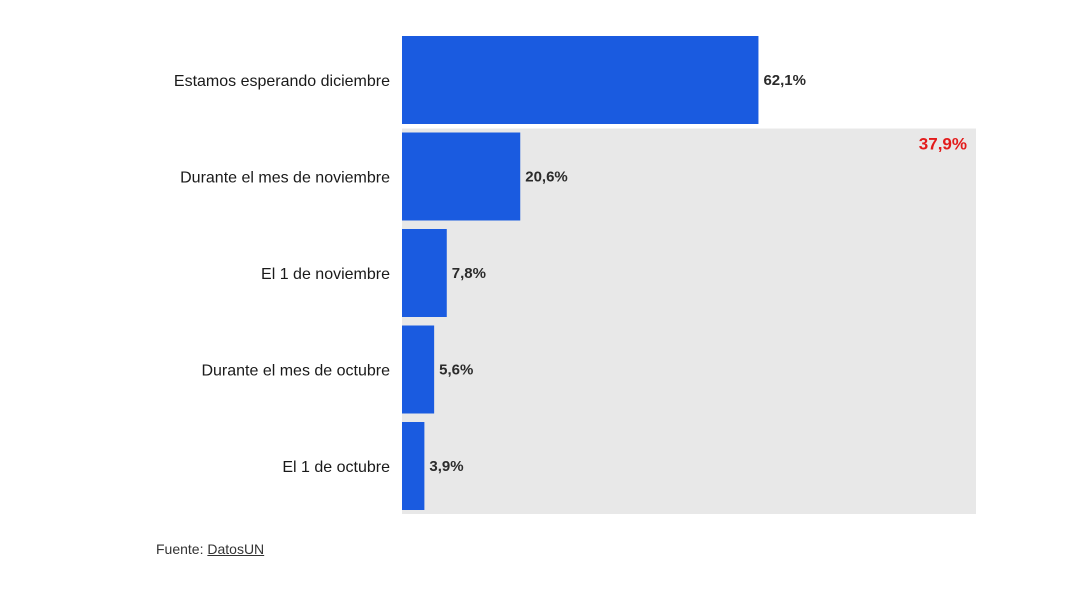 The width and height of the screenshot is (1068, 600). What do you see at coordinates (469, 273) in the screenshot?
I see `value-label: 7,8%` at bounding box center [469, 273].